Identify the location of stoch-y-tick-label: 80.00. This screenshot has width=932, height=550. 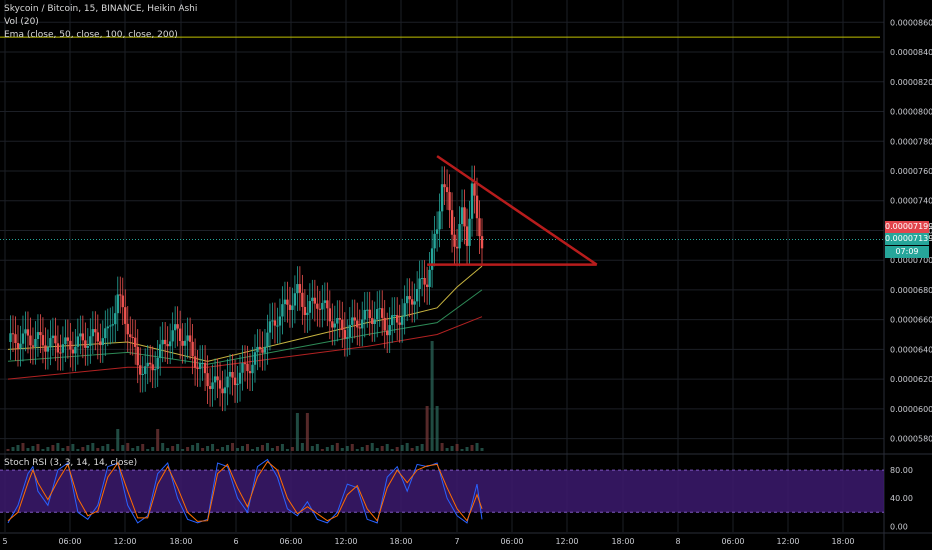
(901, 470).